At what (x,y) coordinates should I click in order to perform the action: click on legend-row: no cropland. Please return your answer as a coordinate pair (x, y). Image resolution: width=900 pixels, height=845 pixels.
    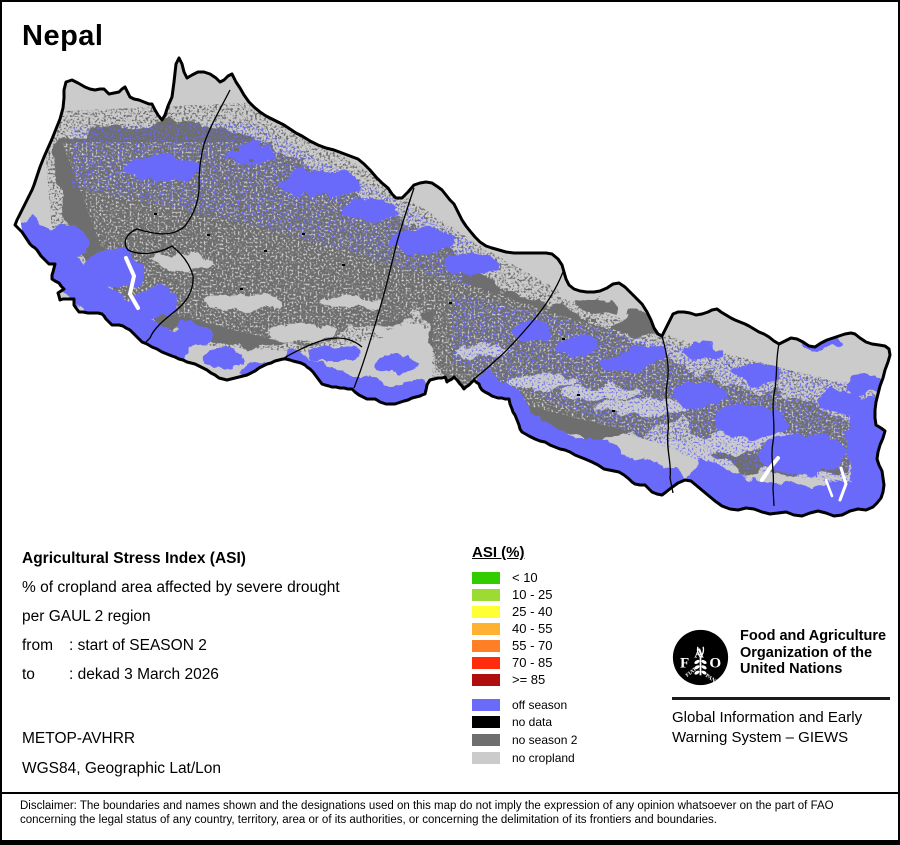
    Looking at the image, I should click on (524, 758).